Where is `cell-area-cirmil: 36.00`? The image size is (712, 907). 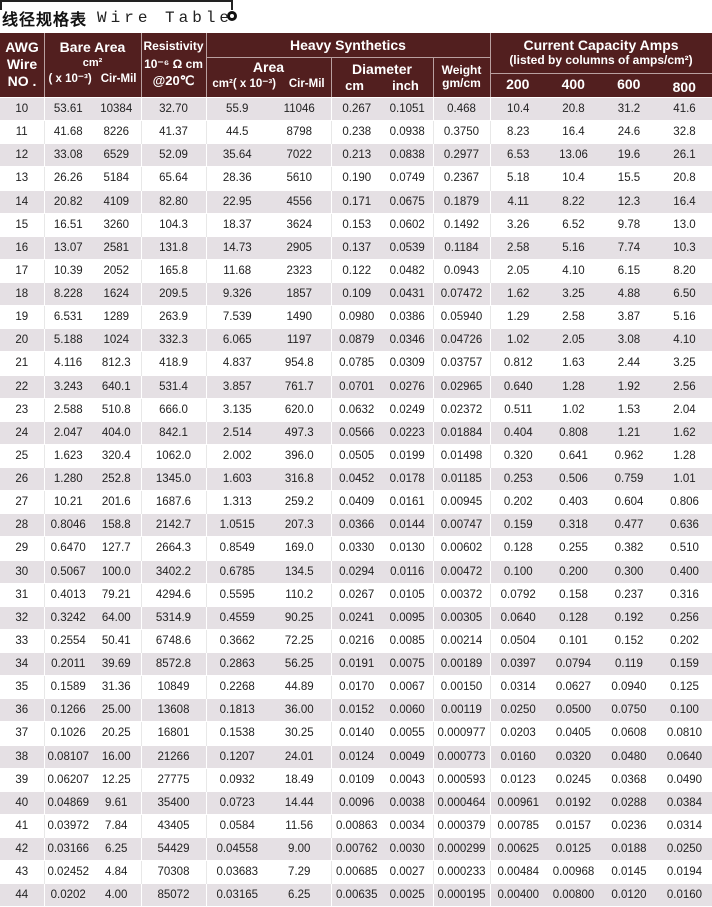 cell-area-cirmil: 36.00 is located at coordinates (300, 710).